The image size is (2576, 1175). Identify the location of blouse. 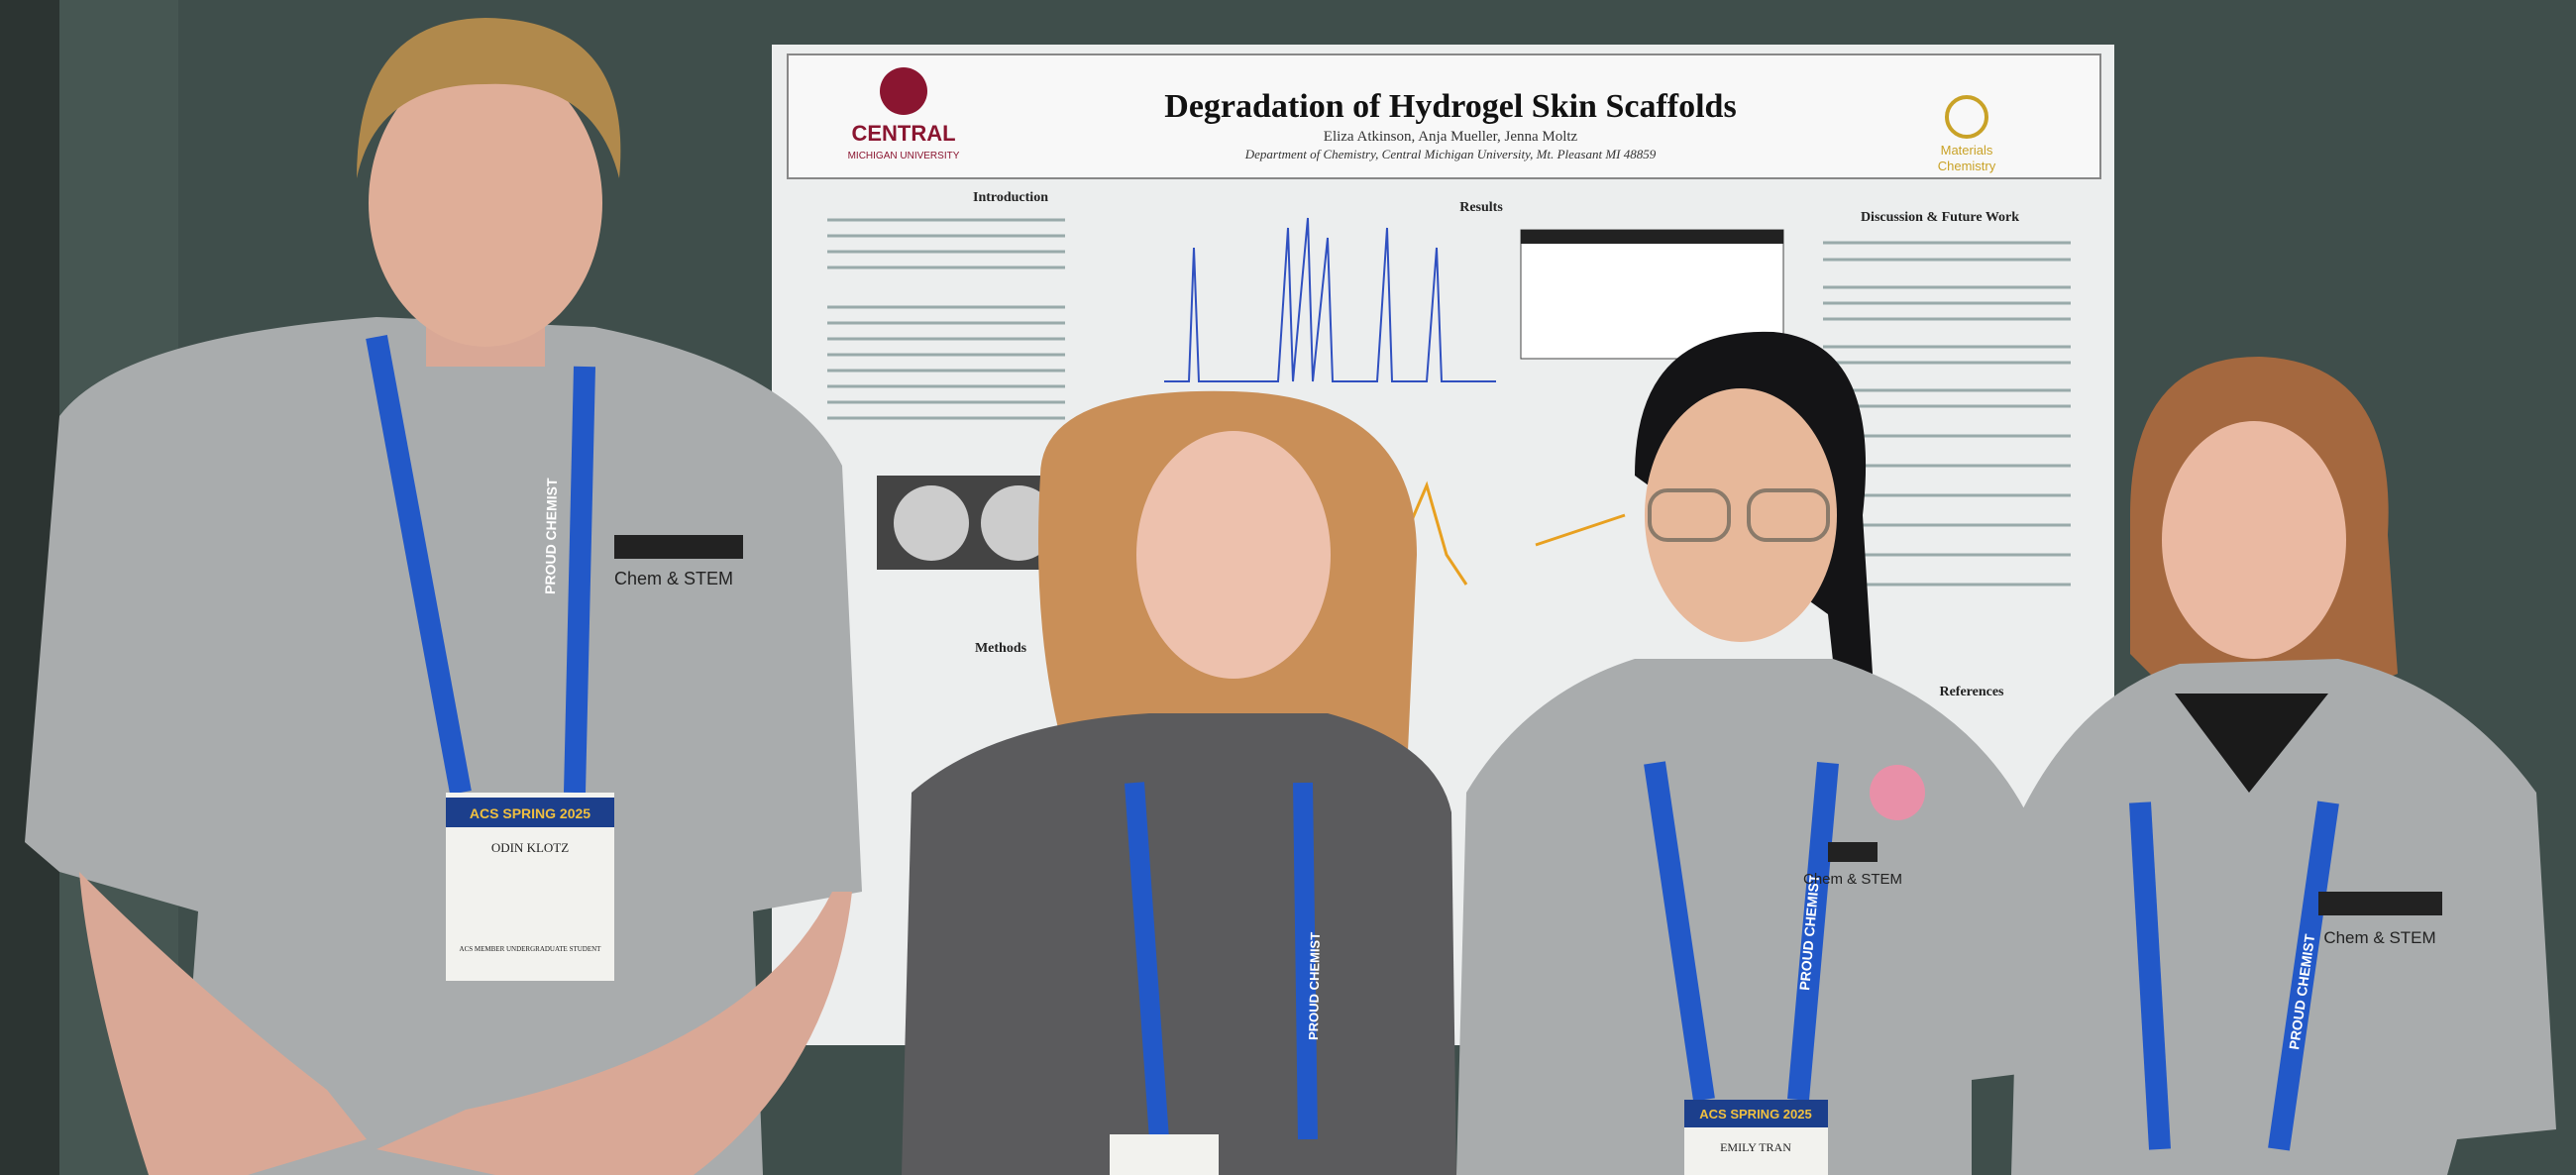
(1179, 944).